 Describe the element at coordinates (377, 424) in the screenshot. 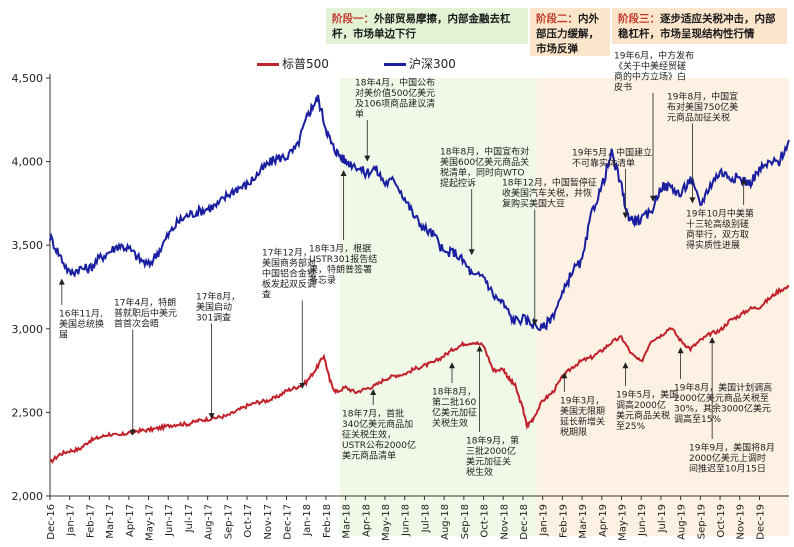

I see `annotation-text: 340亿美元商品加` at that location.